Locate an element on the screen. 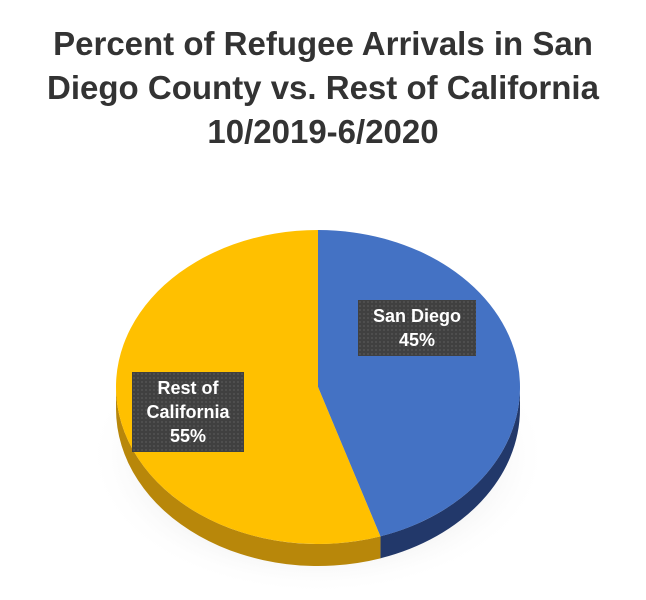  data-label-rest-name-line-2: California is located at coordinates (188, 412).